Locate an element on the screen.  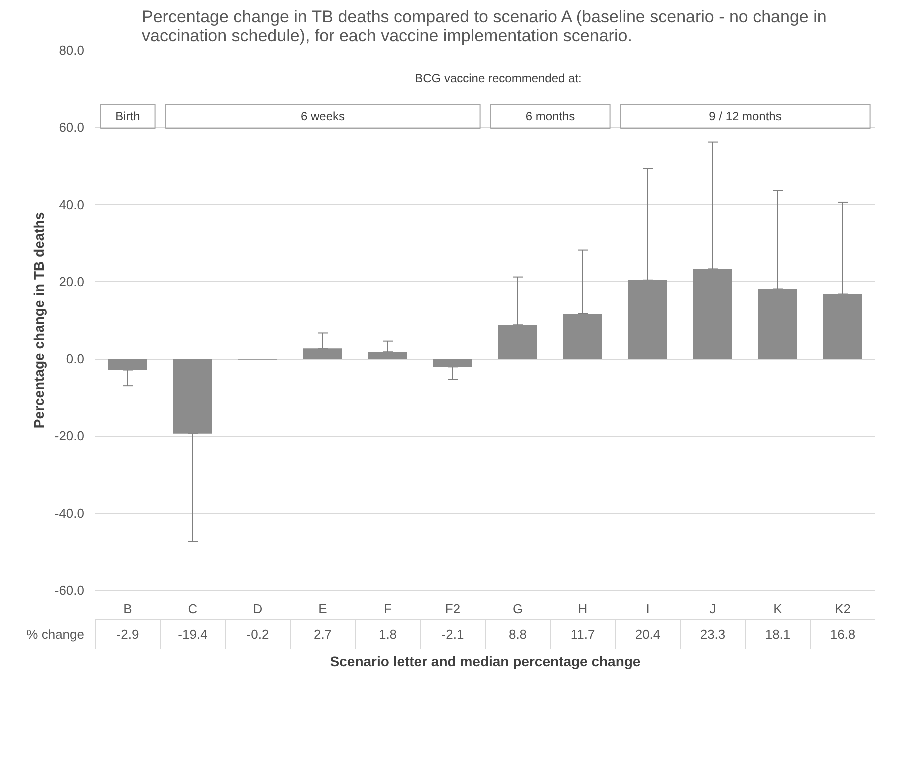
x-axis-title: Scenario letter and median percentage change is located at coordinates (485, 662).